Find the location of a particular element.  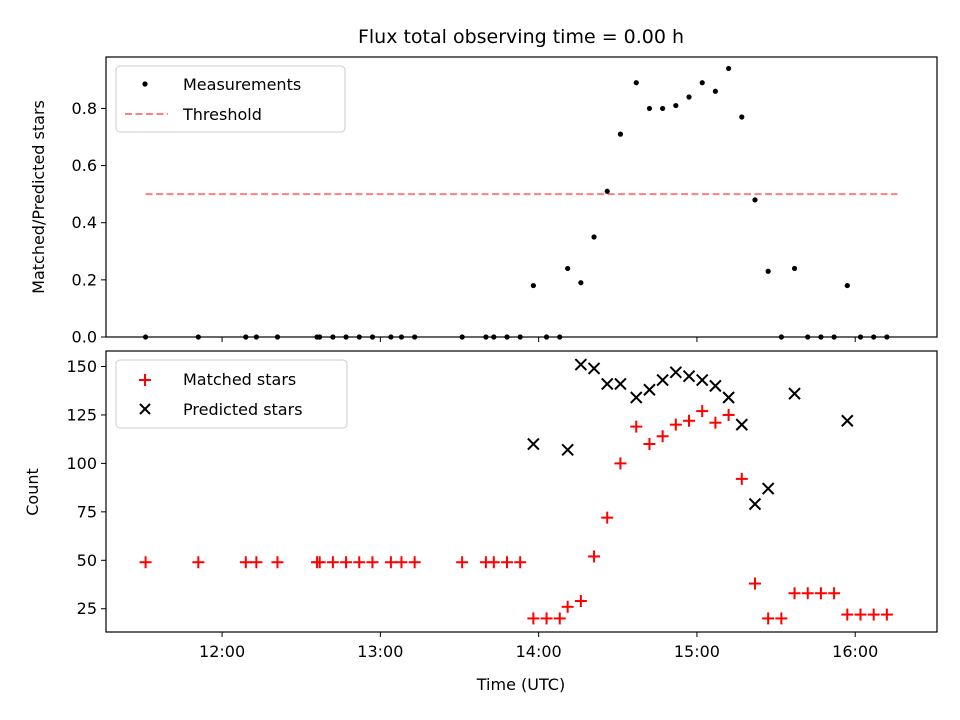

bottom-x-tick-label: 12:00 is located at coordinates (222, 651).